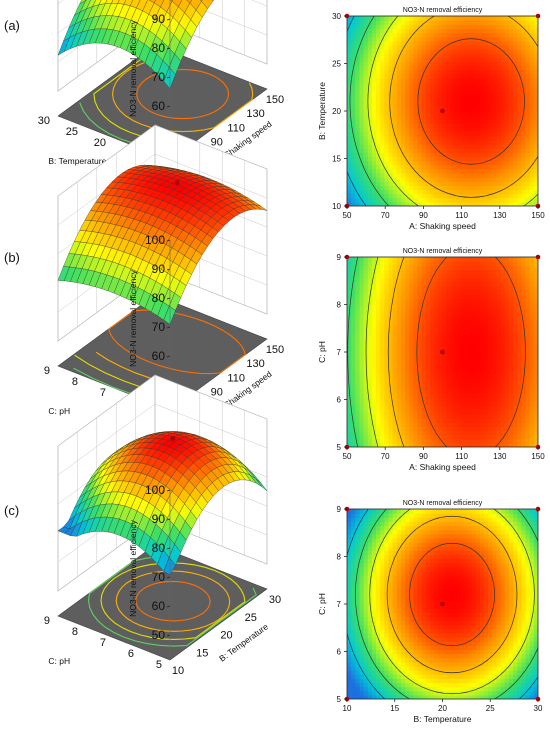  What do you see at coordinates (442, 467) in the screenshot?
I see `x-axis-label: A: Shaking speed` at bounding box center [442, 467].